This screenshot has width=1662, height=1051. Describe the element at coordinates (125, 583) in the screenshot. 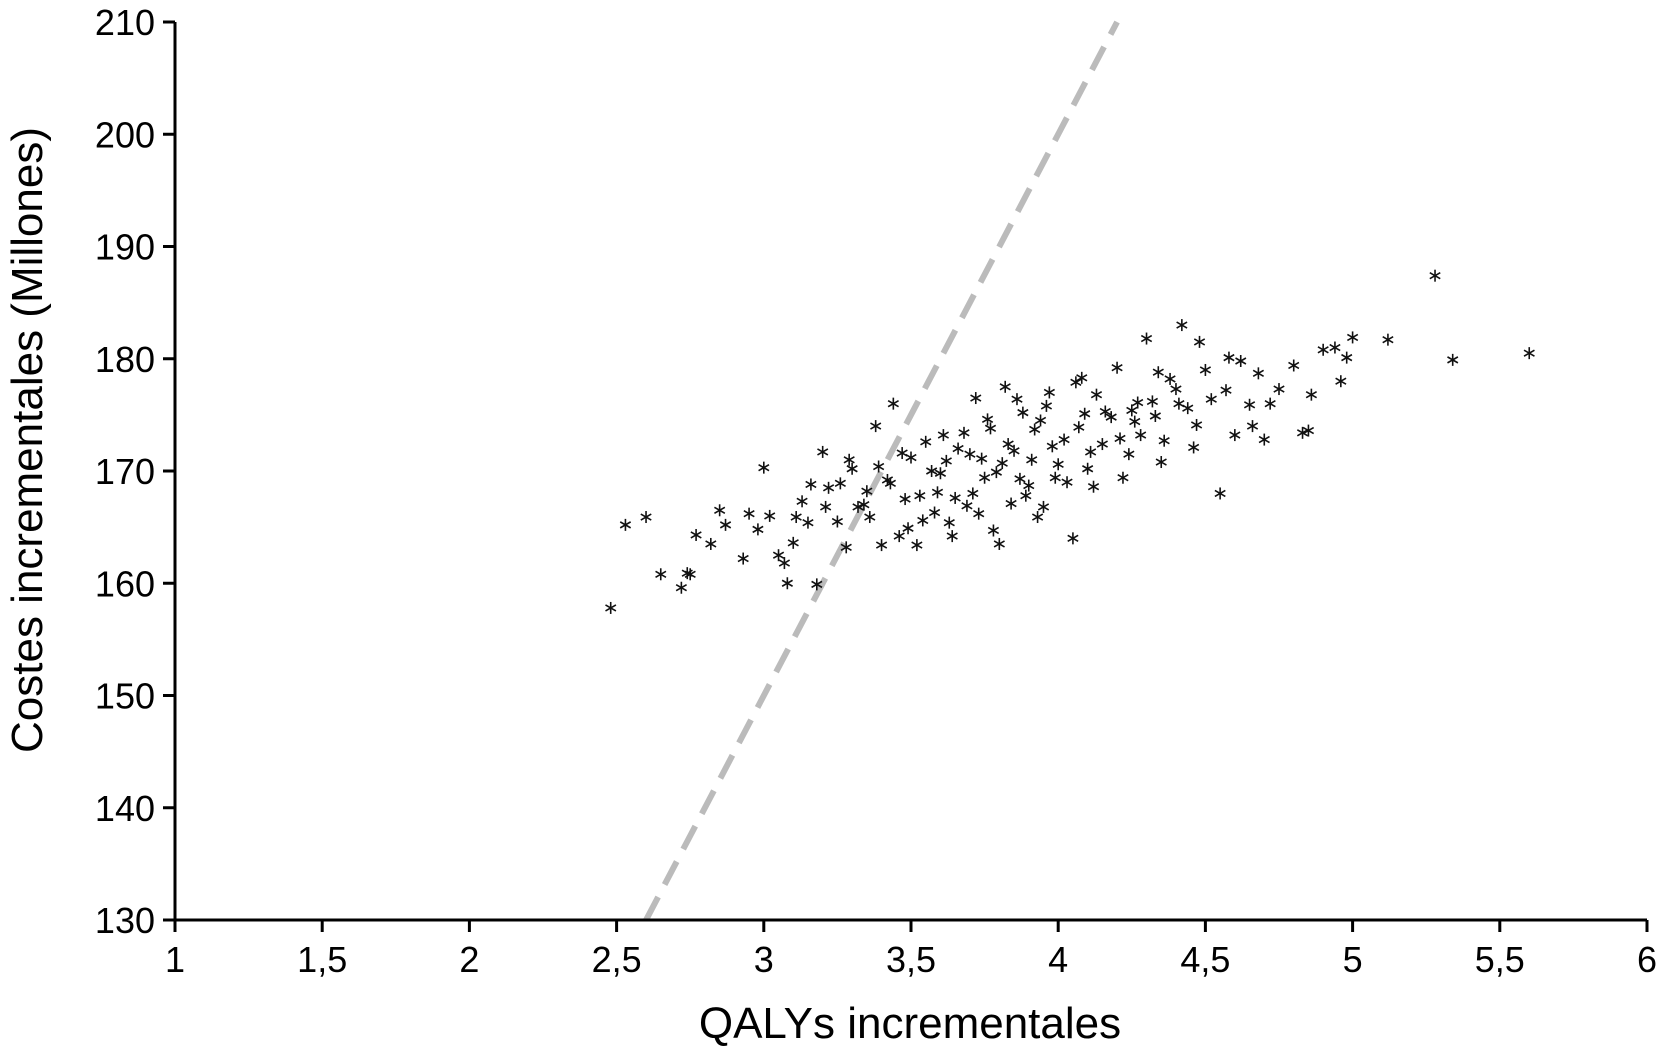

I see `y-tick-label: 160` at that location.